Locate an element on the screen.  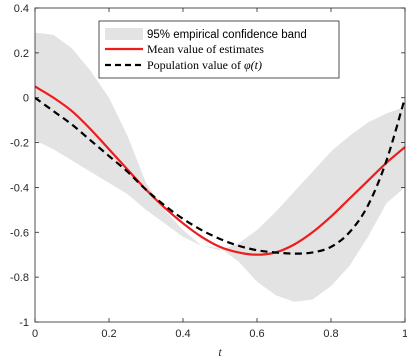
y-tick-label: -0.8 is located at coordinates (19, 278).